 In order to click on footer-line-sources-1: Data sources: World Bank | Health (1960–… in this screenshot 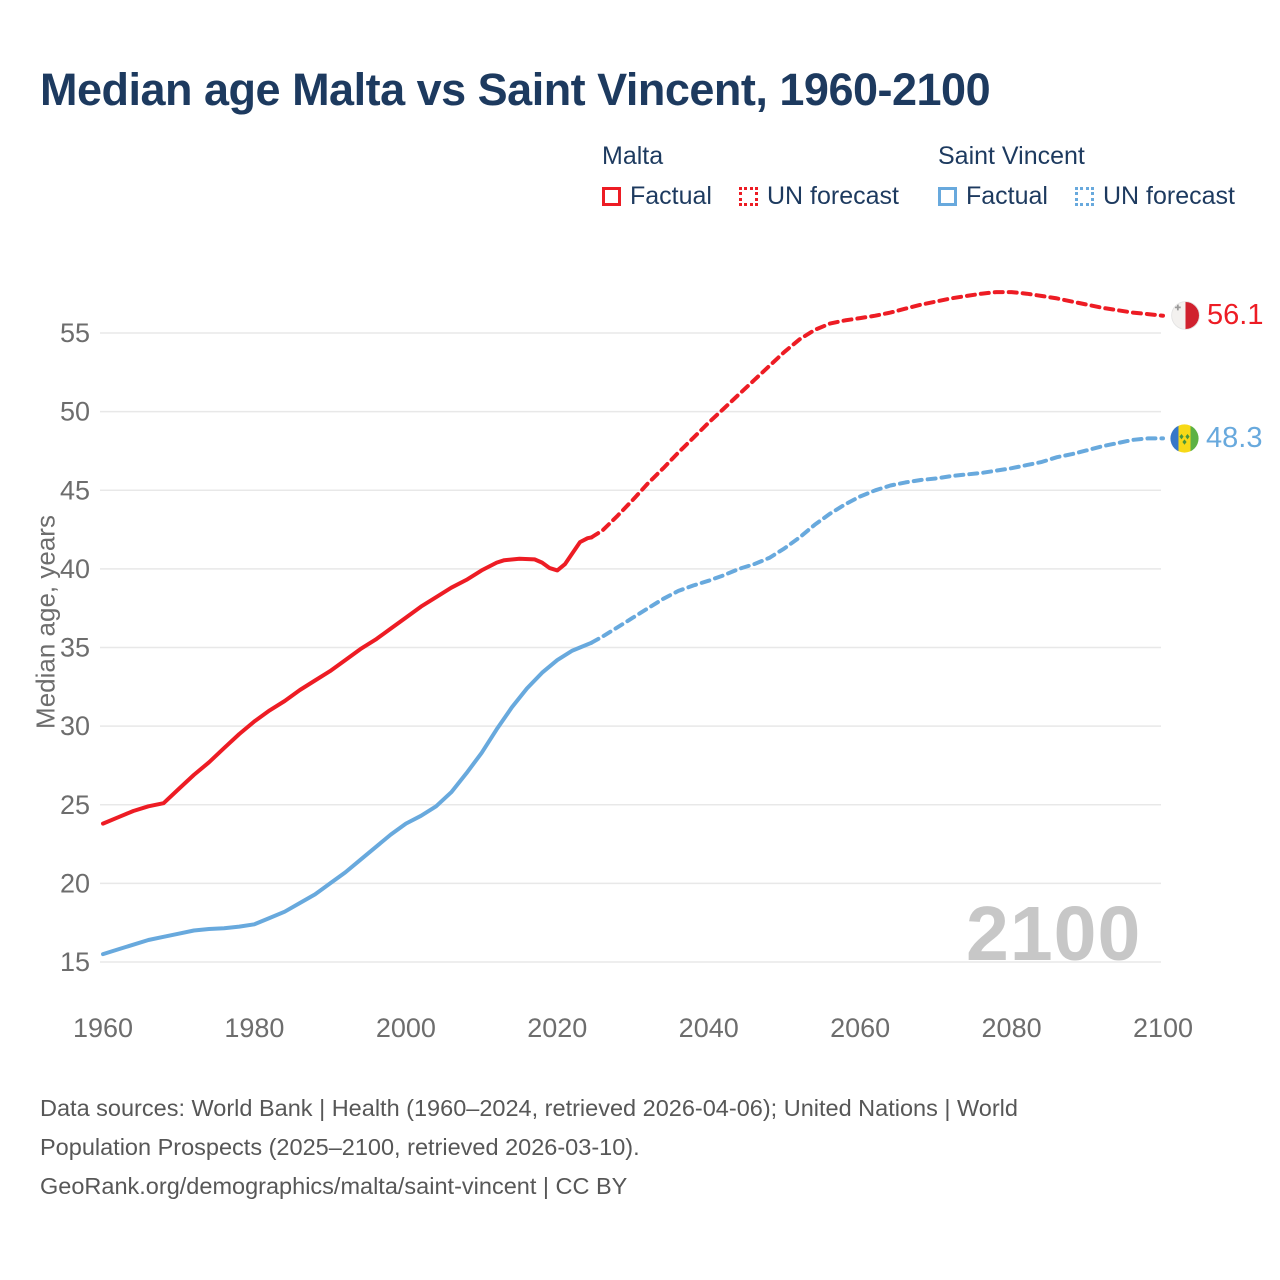, I will do `click(529, 1108)`.